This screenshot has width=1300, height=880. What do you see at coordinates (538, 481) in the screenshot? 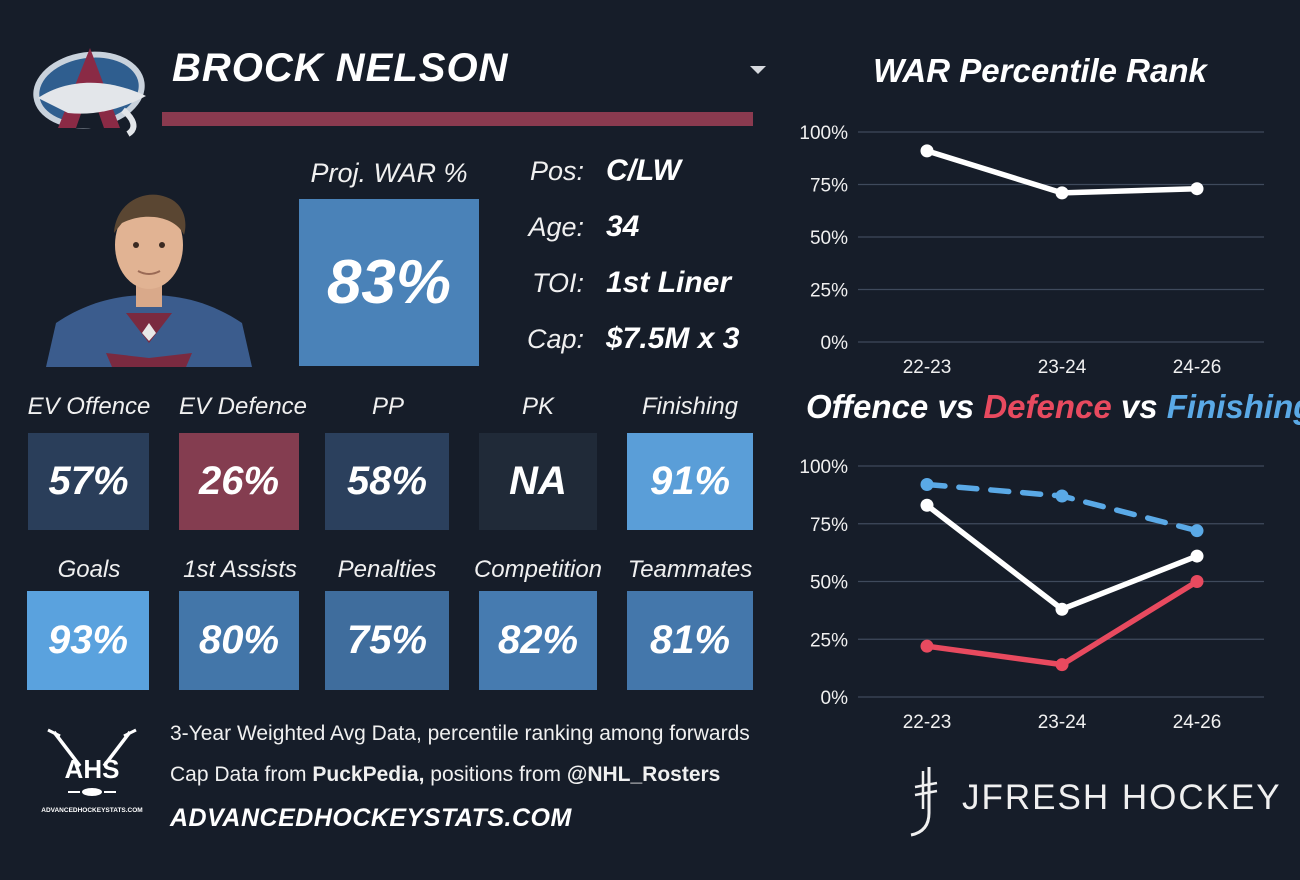
I see `pk-value: NA` at bounding box center [538, 481].